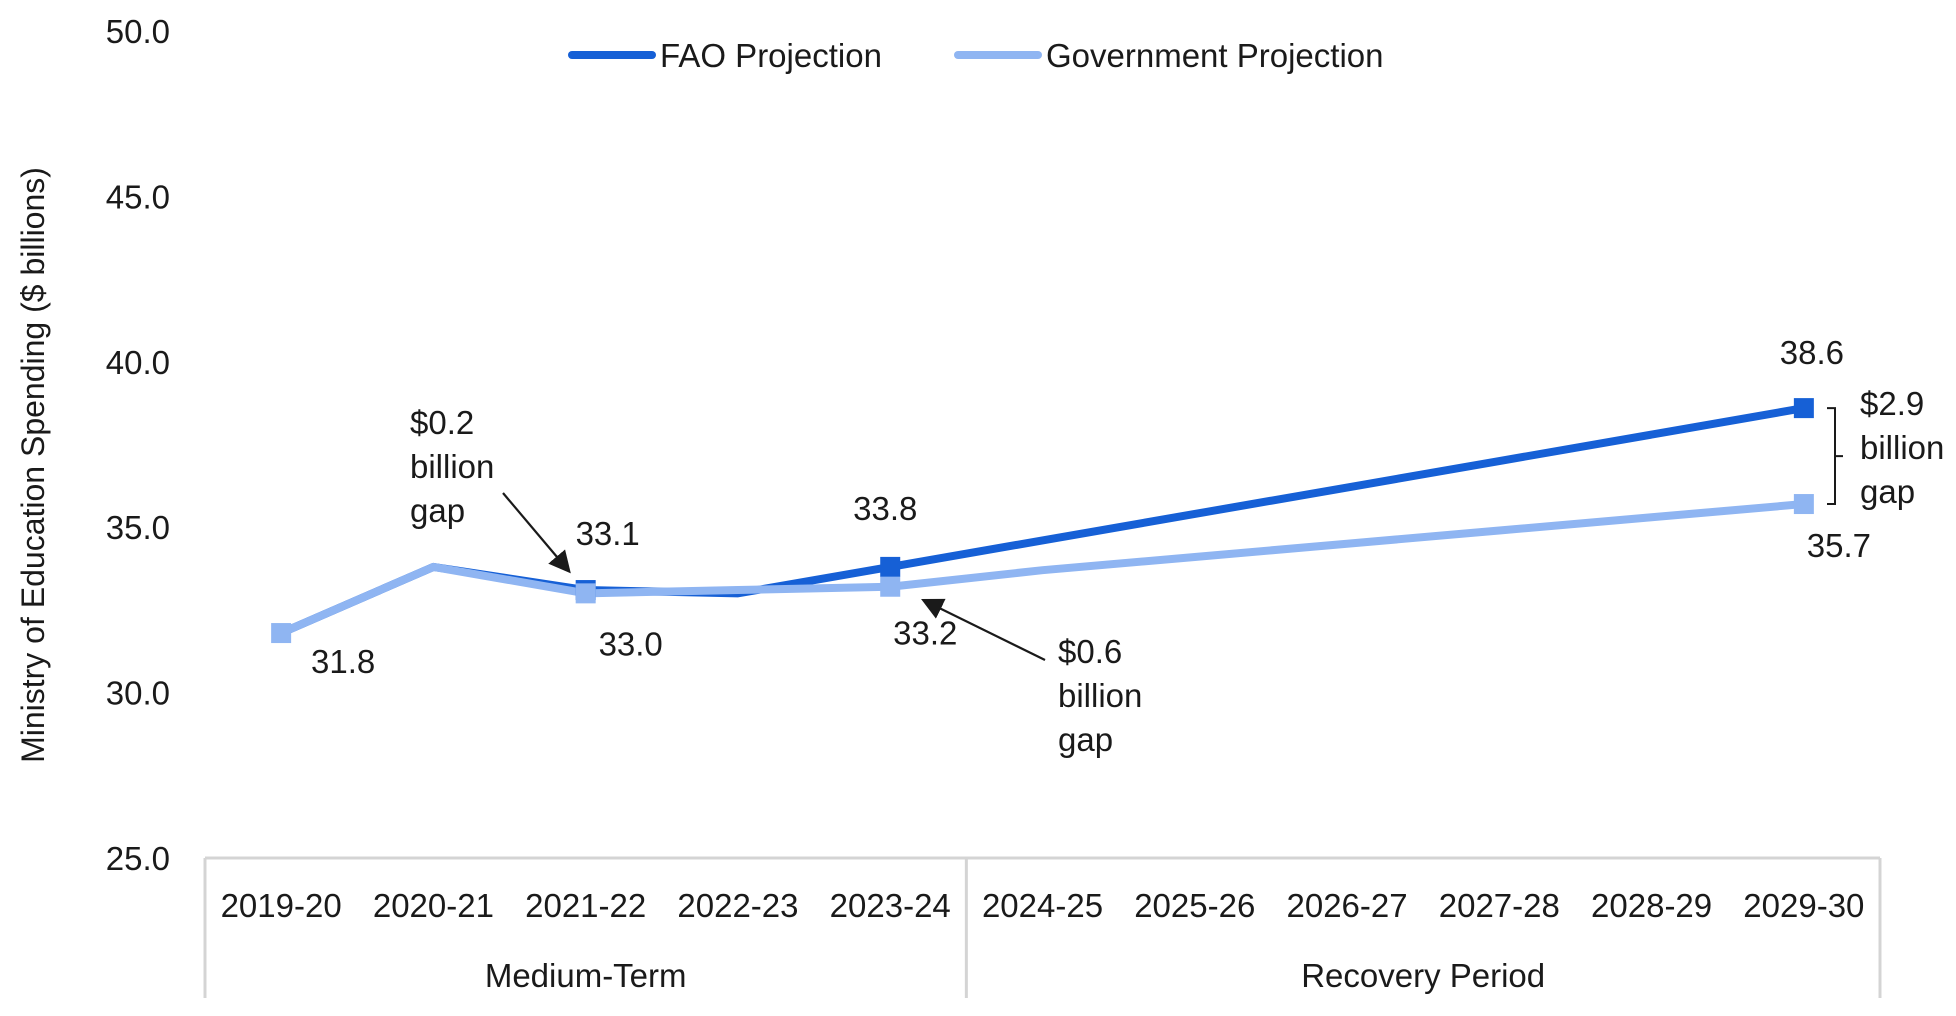 This screenshot has width=1956, height=1016. What do you see at coordinates (138, 858) in the screenshot?
I see `y-tick-label: 25.0` at bounding box center [138, 858].